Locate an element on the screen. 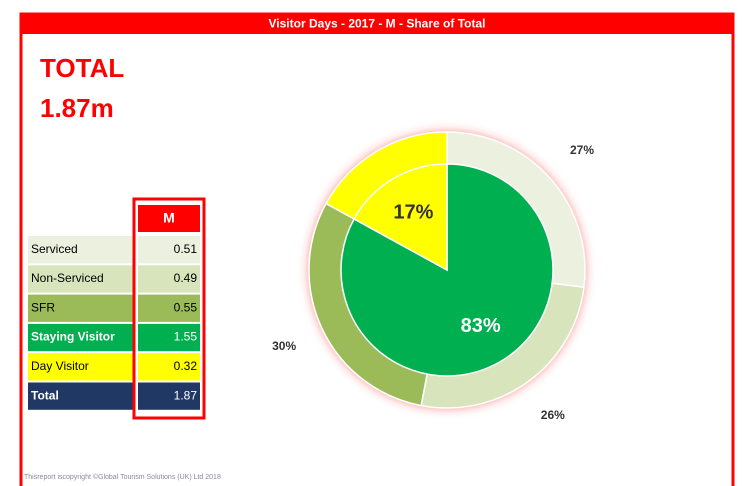 The height and width of the screenshot is (486, 753). row-value: 0.49 is located at coordinates (186, 278).